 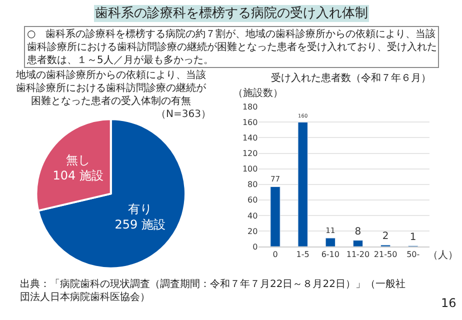 I want to click on data-label: 1, so click(x=413, y=237).